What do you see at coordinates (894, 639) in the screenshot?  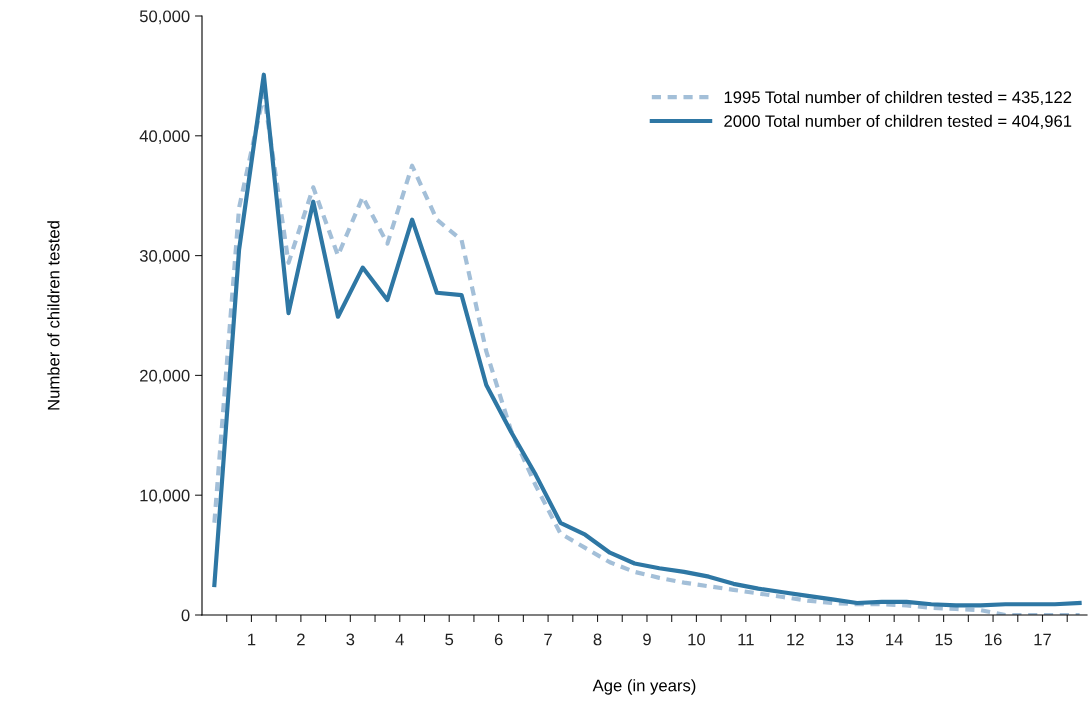 I see `x-tick-label: 14` at bounding box center [894, 639].